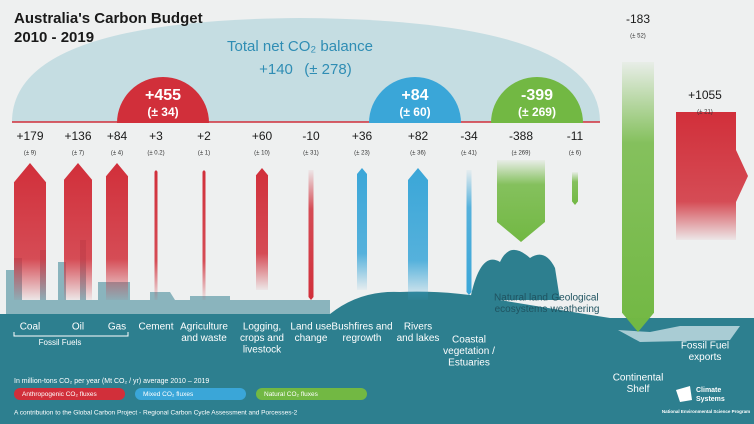  Describe the element at coordinates (705, 346) in the screenshot. I see `flux-label: Fossil Fuel` at that location.